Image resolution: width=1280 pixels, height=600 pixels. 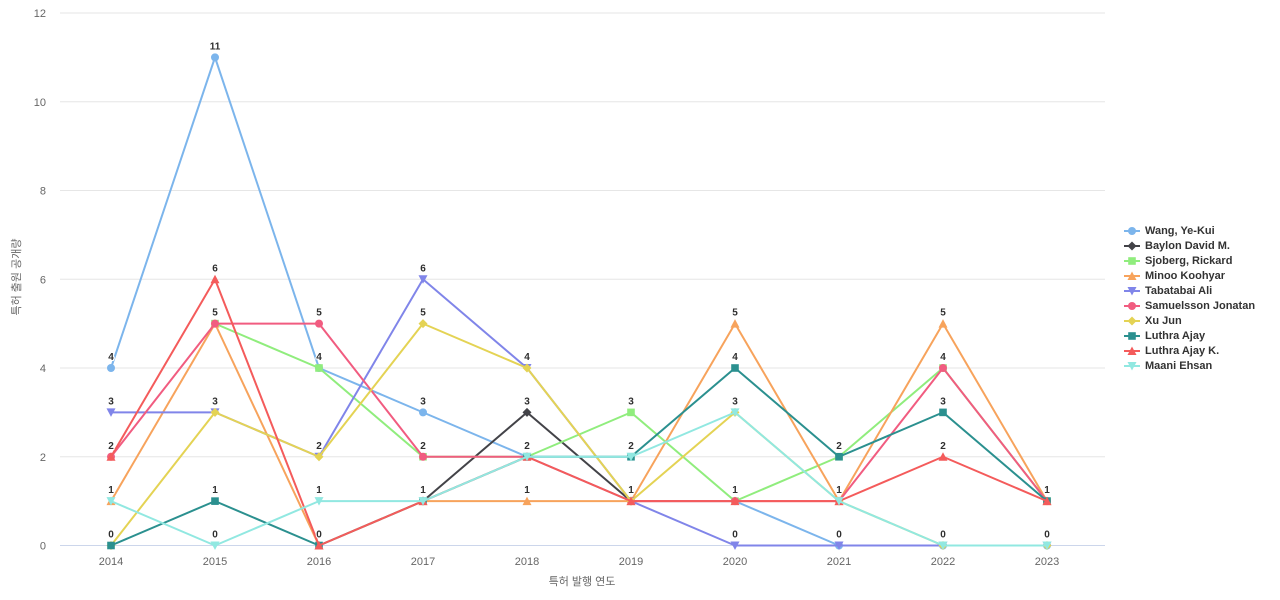 I want to click on legend-item-luthra-ajay-k: Luthra Ajay K., so click(x=1189, y=350).